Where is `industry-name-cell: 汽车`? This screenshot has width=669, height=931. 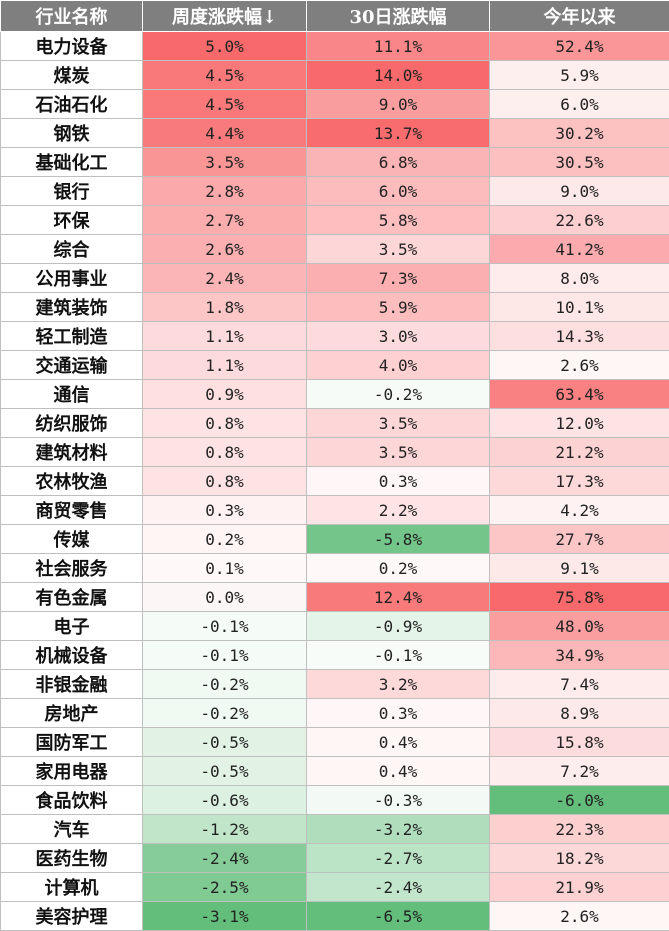
industry-name-cell: 汽车 is located at coordinates (72, 829).